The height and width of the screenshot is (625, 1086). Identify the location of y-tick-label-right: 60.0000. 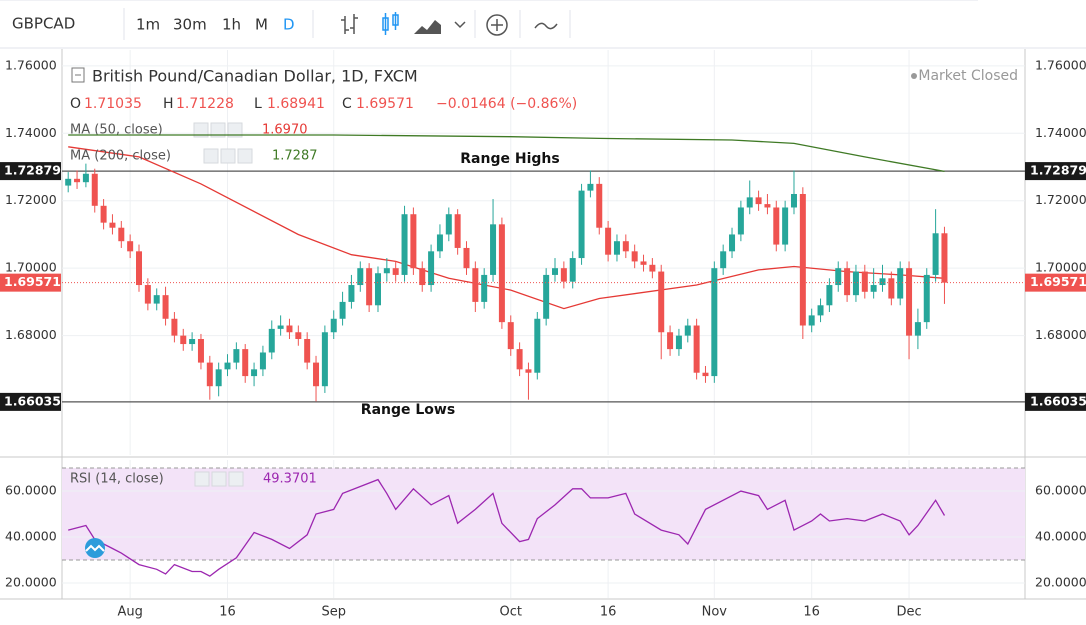
(1060, 490).